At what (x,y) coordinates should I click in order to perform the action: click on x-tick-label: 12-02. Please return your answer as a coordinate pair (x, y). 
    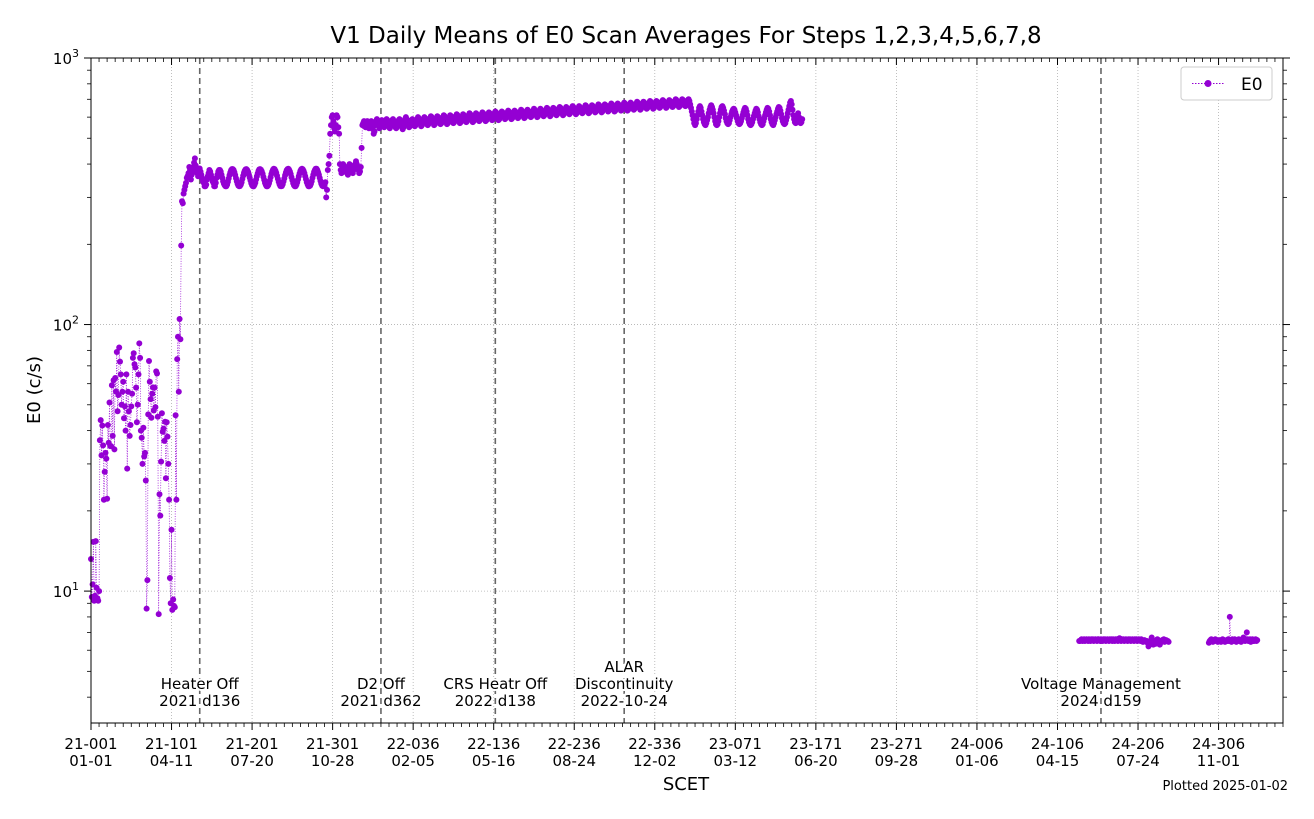
    Looking at the image, I should click on (655, 761).